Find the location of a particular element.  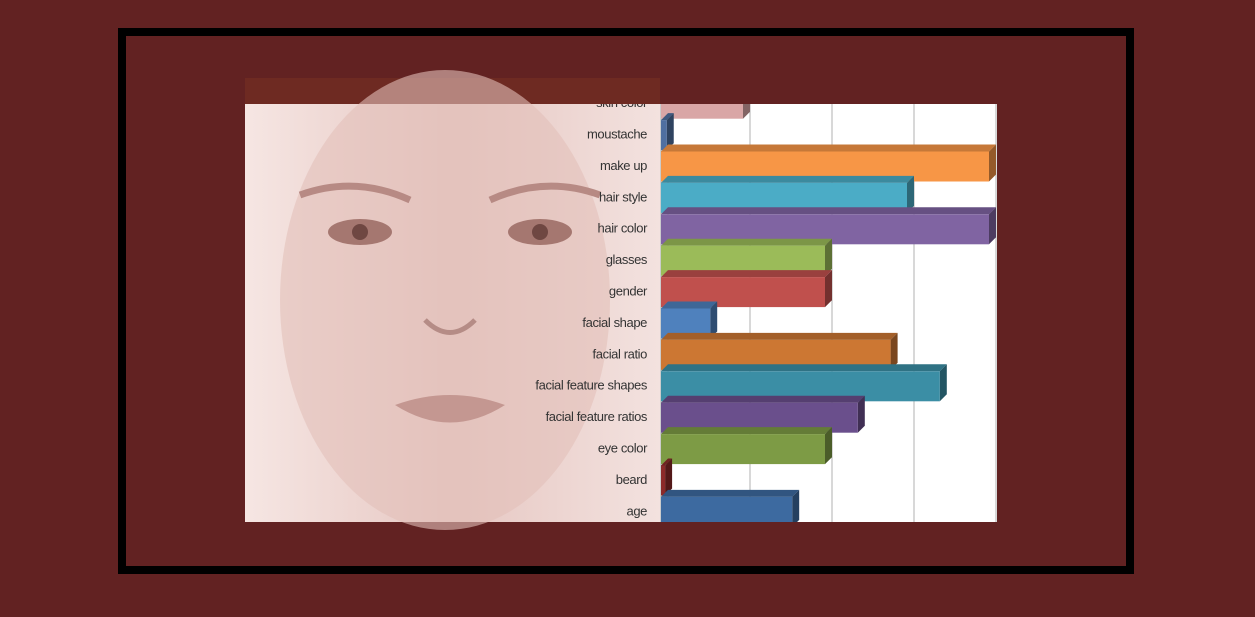

category-label: glasses is located at coordinates (627, 259).